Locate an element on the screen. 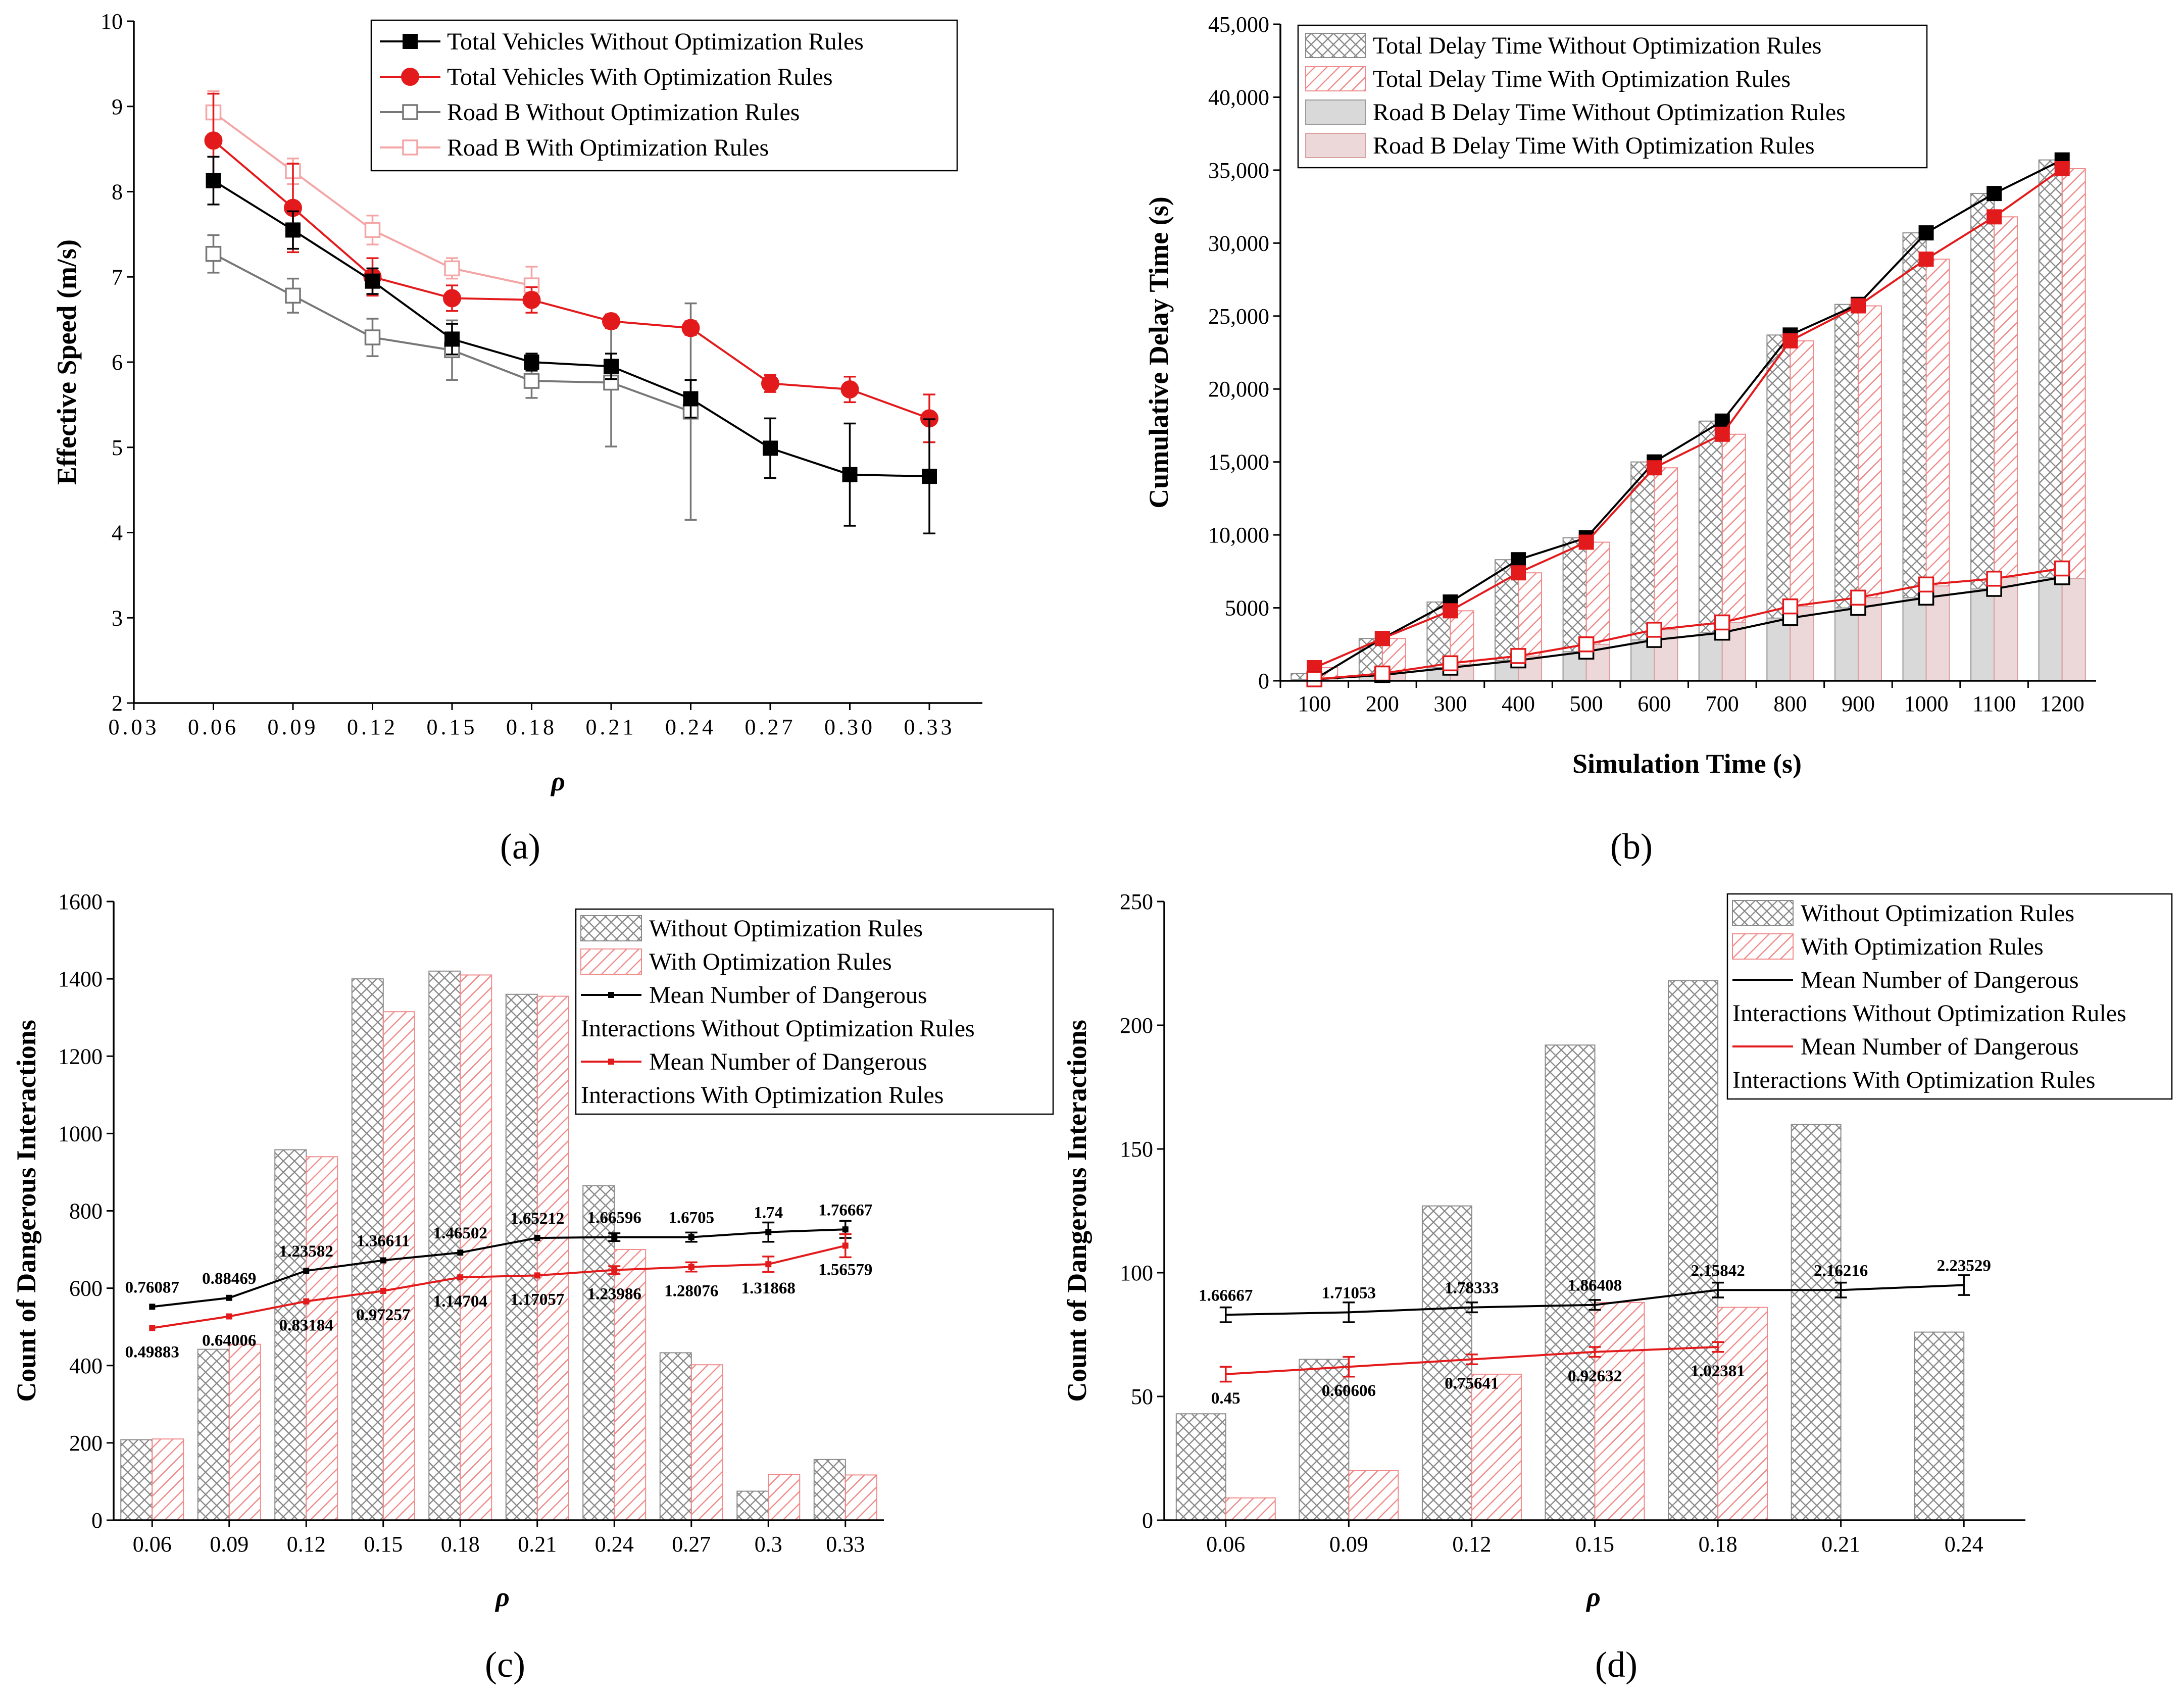 The height and width of the screenshot is (1701, 2184). y-tick-label: 5000 is located at coordinates (1247, 608).